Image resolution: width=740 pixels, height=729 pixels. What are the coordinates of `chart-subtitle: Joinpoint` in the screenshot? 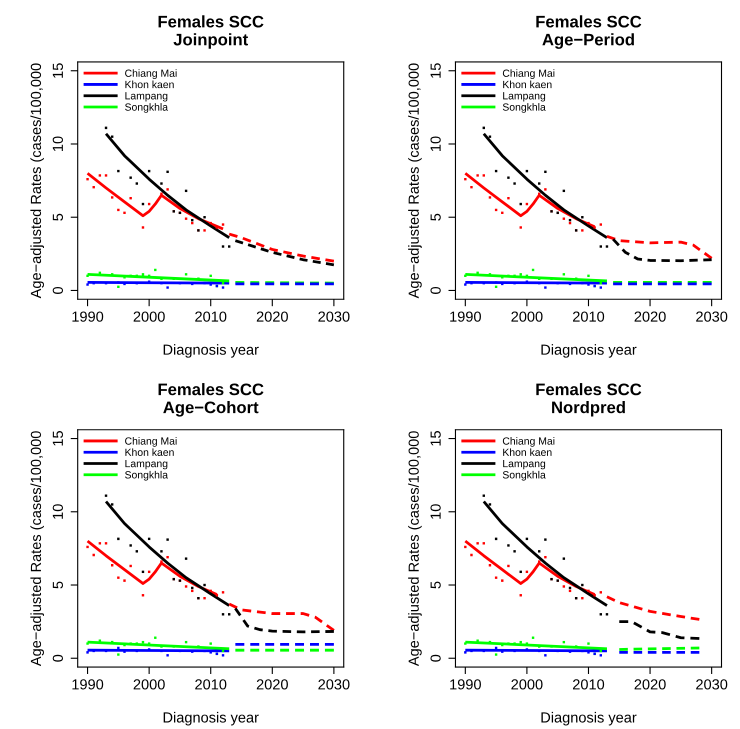 It's located at (210, 41).